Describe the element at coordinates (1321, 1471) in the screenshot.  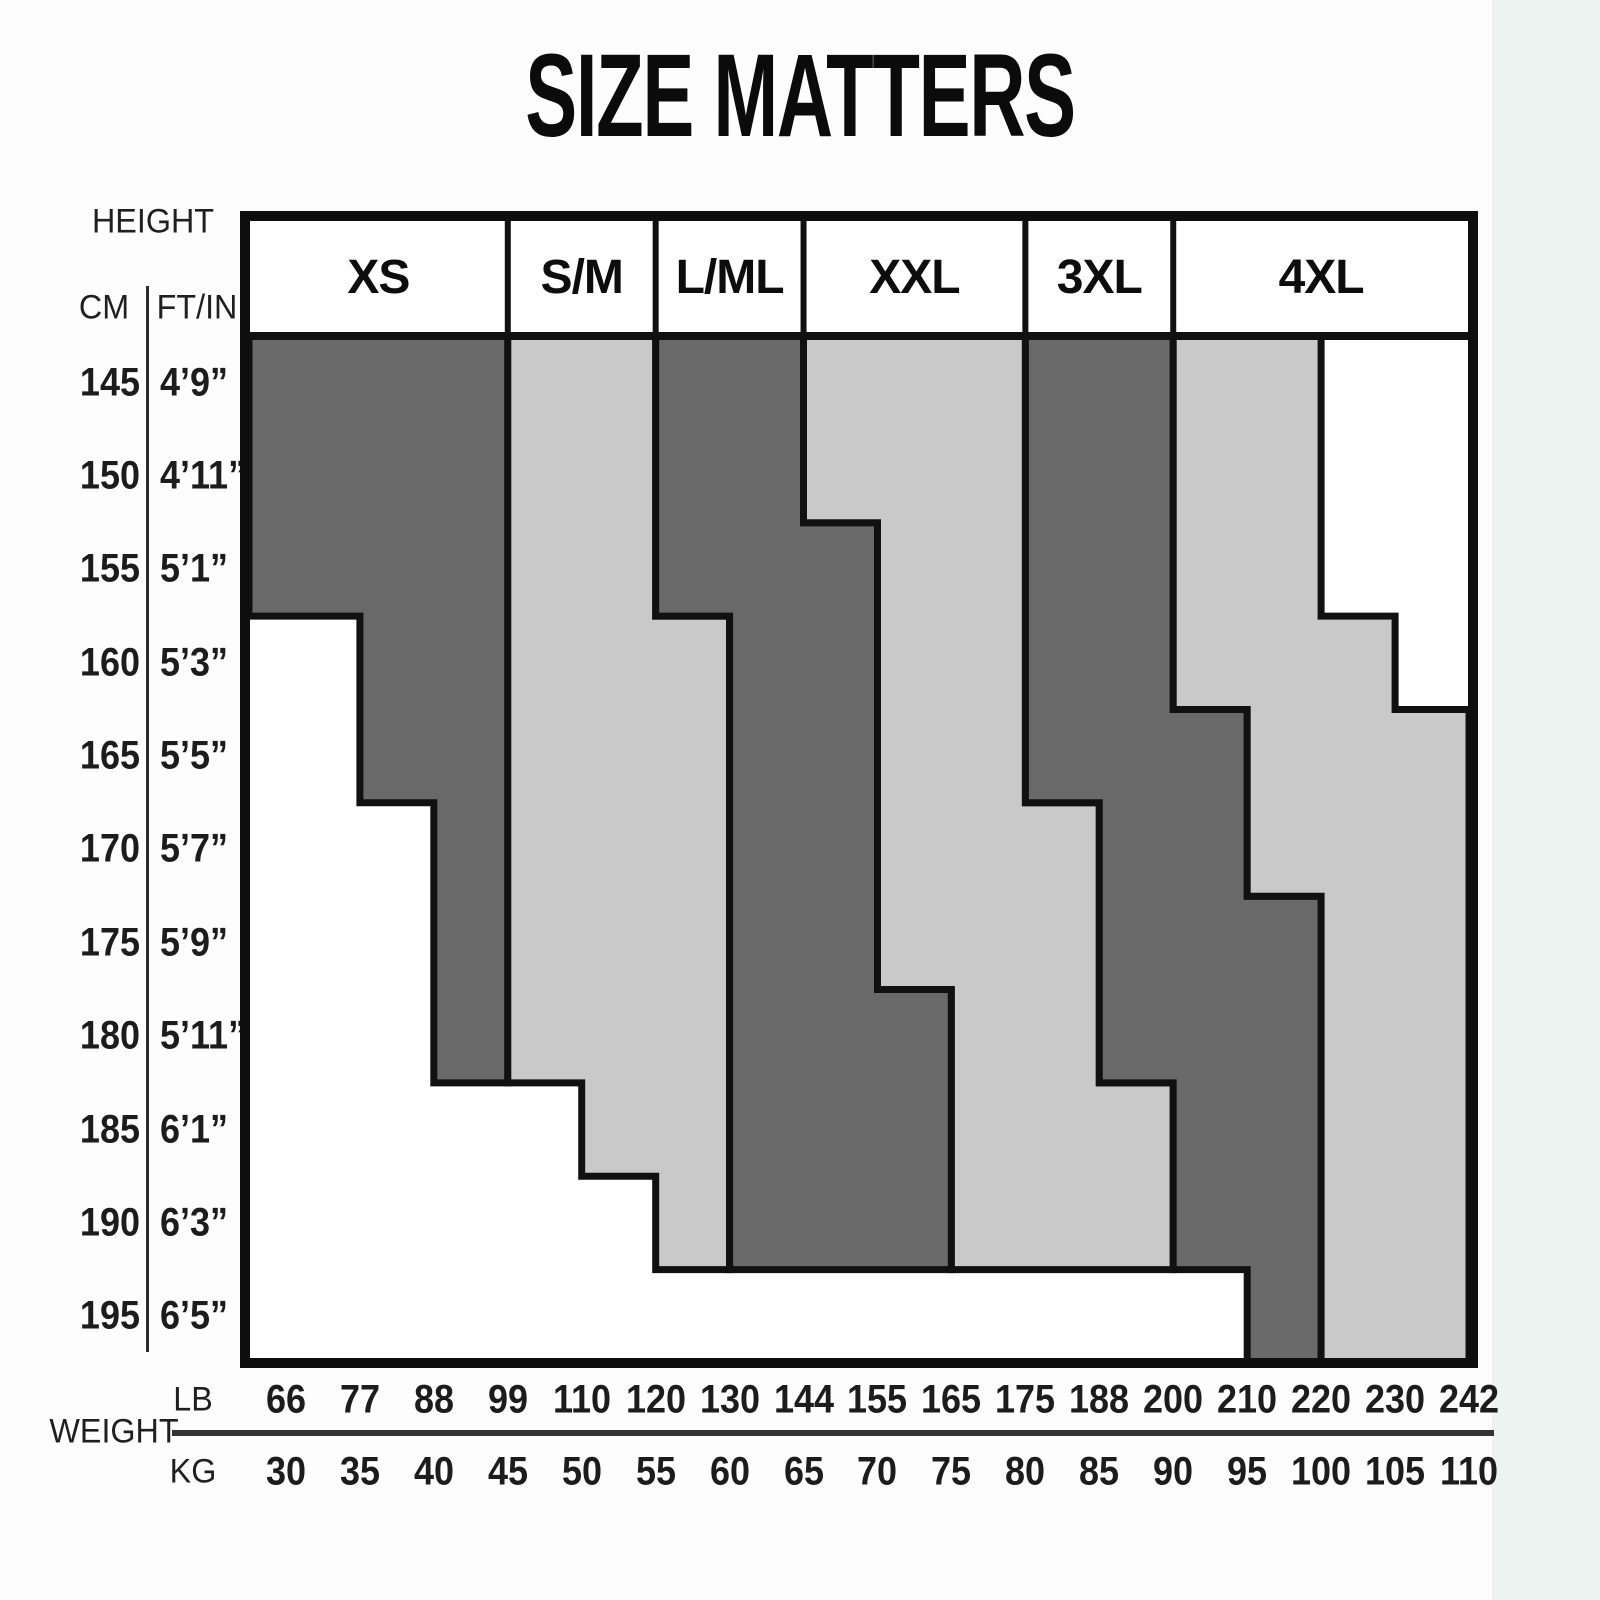
I see `weight-kg-100: 100` at that location.